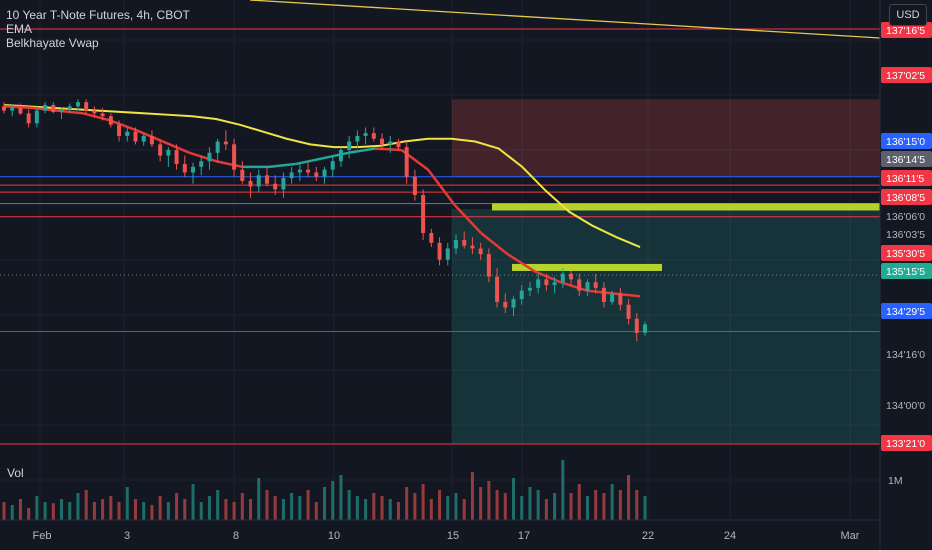 The width and height of the screenshot is (932, 550). What do you see at coordinates (905, 179) in the screenshot?
I see `price-label: 136'11'5` at bounding box center [905, 179].